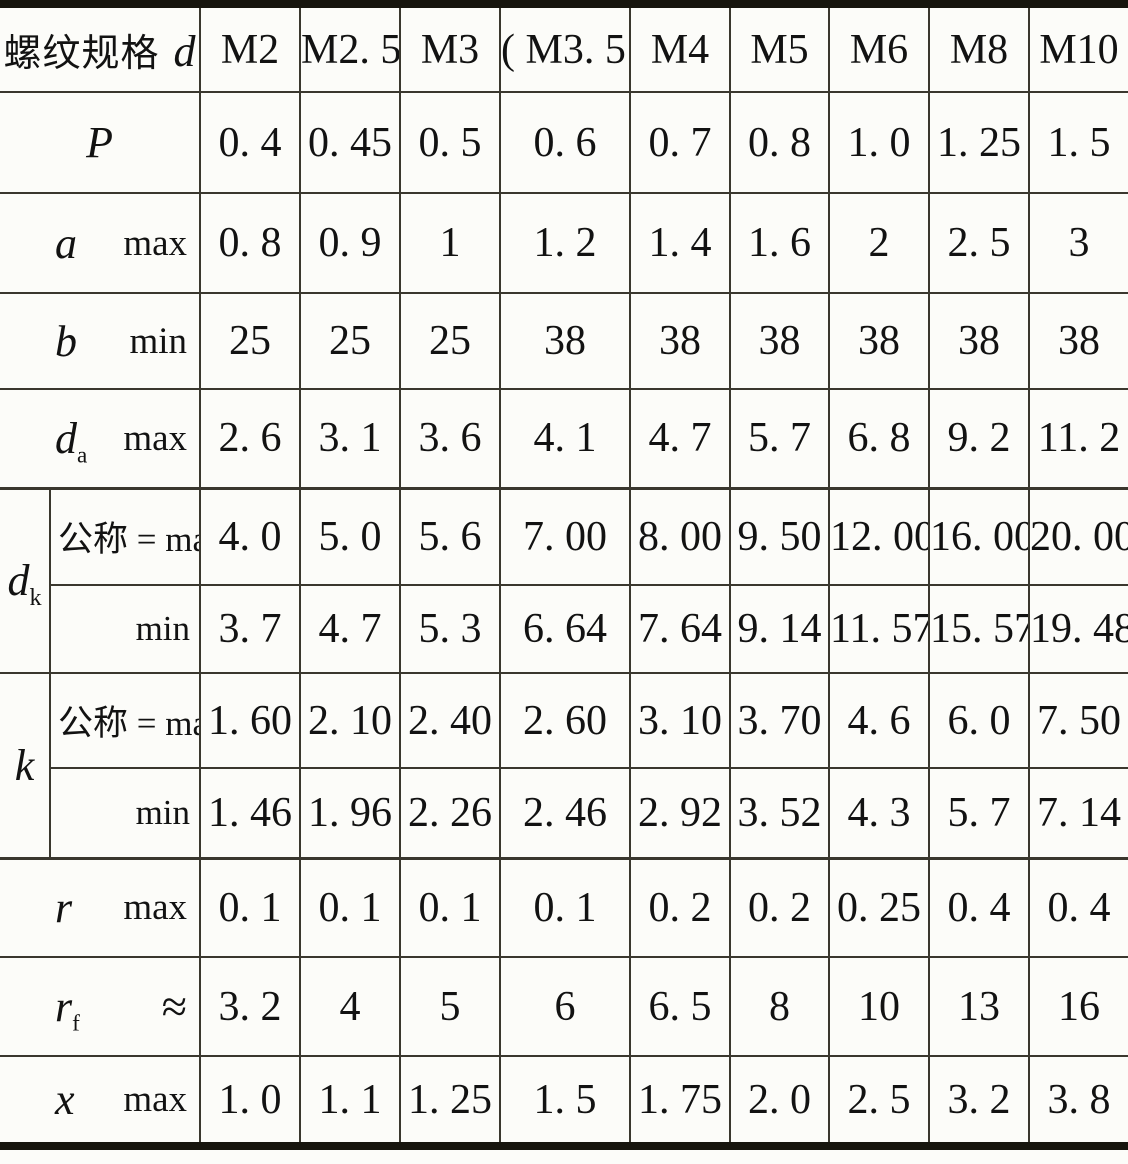 The width and height of the screenshot is (1128, 1164). Describe the element at coordinates (450, 813) in the screenshot. I see `cell-kmin-m3: 2. 26` at that location.